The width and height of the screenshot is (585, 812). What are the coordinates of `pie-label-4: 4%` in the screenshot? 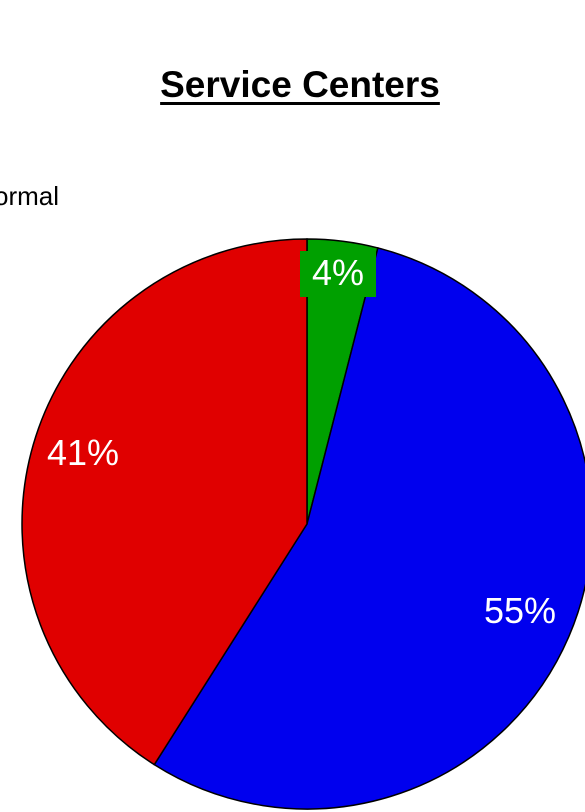 It's located at (338, 272).